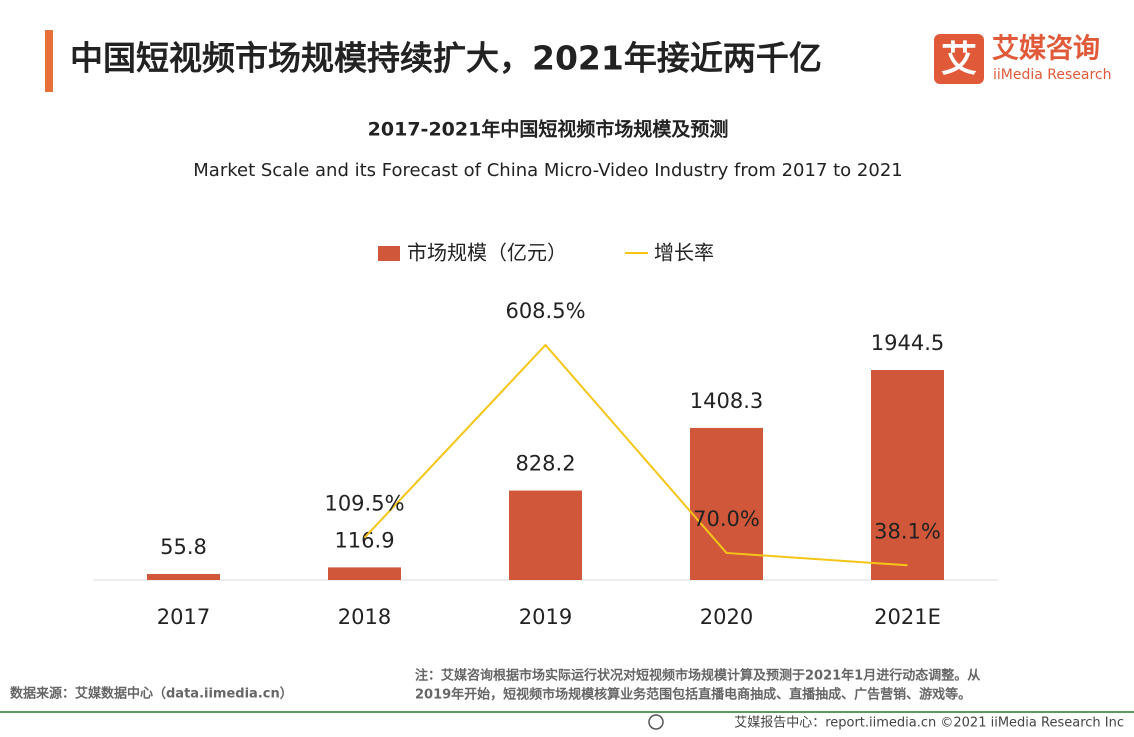  Describe the element at coordinates (364, 504) in the screenshot. I see `line-value-label: 109.5%` at that location.